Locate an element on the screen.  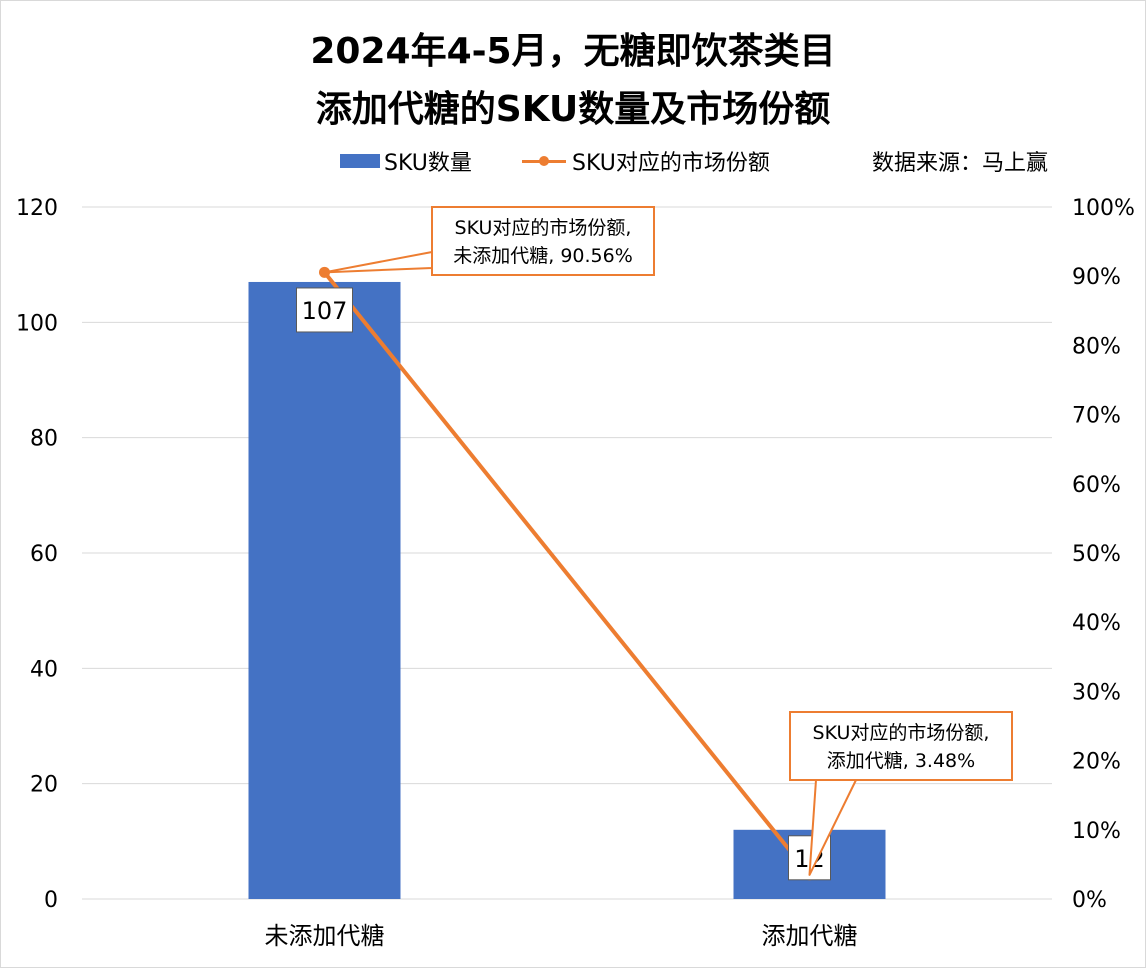
y-left-tick-label: 20 is located at coordinates (44, 785).